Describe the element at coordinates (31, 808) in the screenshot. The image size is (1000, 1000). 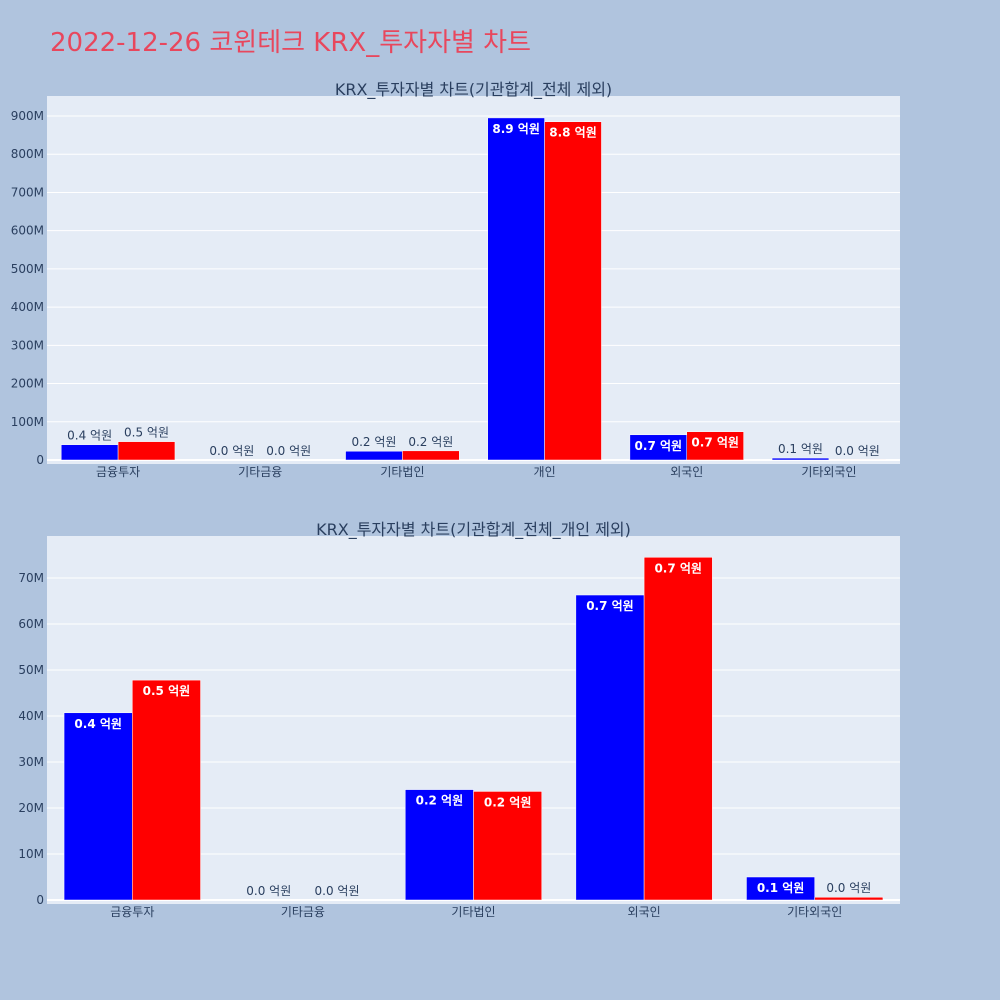
I see `y-tick-label: 20M` at that location.